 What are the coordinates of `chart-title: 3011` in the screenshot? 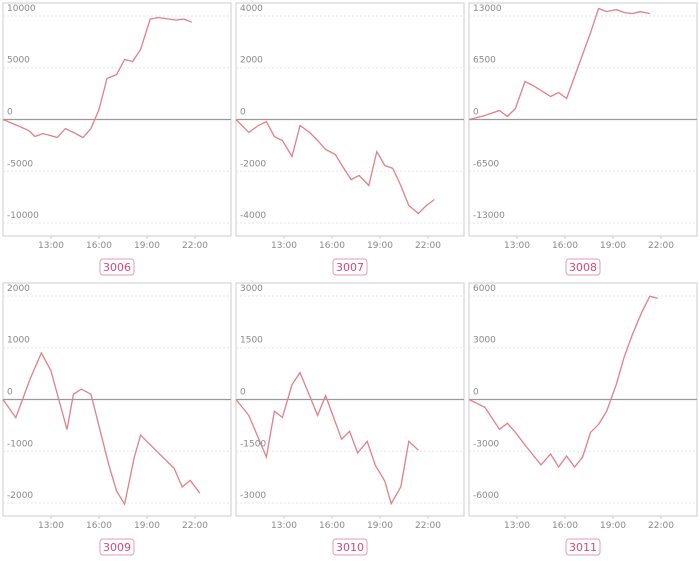 It's located at (583, 547).